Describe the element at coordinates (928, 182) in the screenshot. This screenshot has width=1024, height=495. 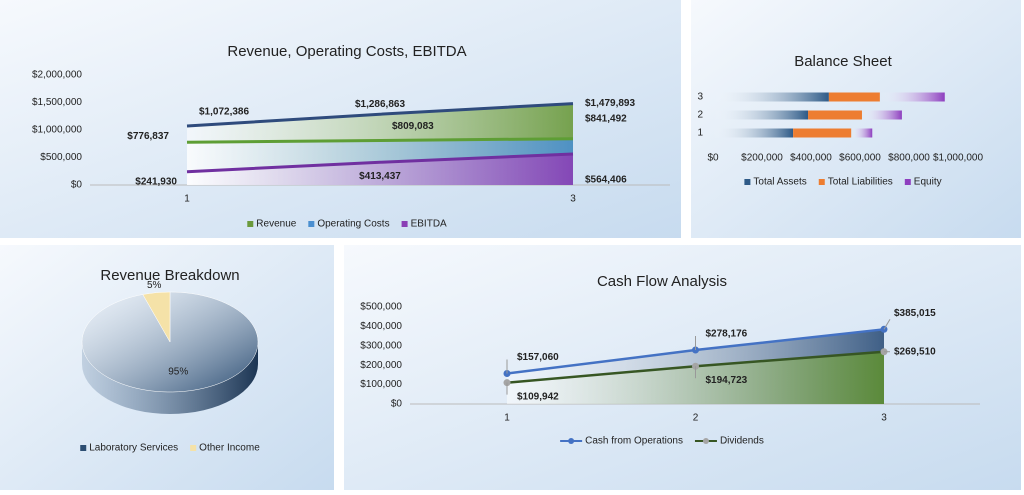
I see `legend-label: Equity` at that location.